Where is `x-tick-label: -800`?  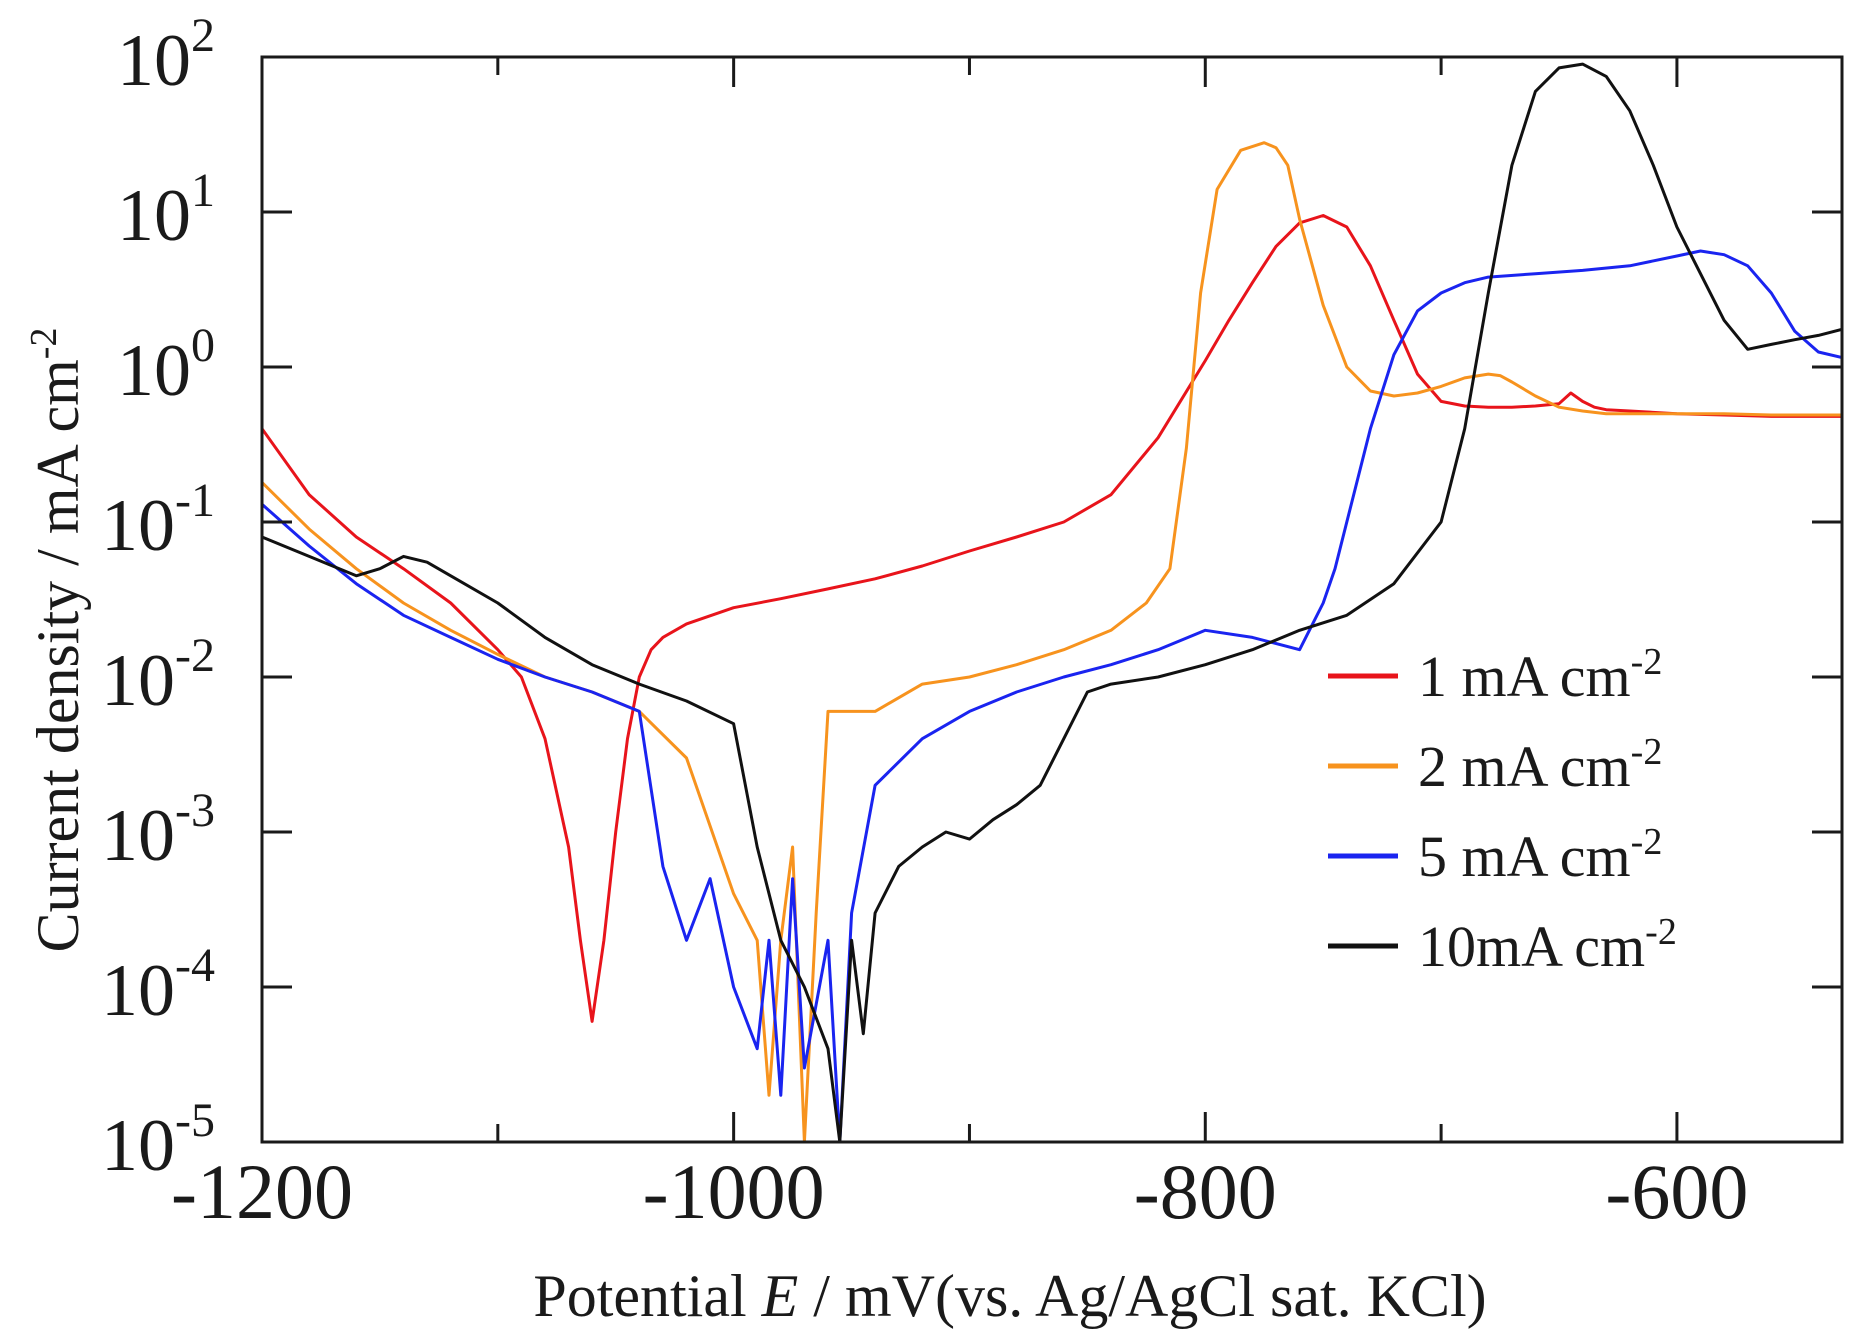
x-tick-label: -800 is located at coordinates (1205, 1191).